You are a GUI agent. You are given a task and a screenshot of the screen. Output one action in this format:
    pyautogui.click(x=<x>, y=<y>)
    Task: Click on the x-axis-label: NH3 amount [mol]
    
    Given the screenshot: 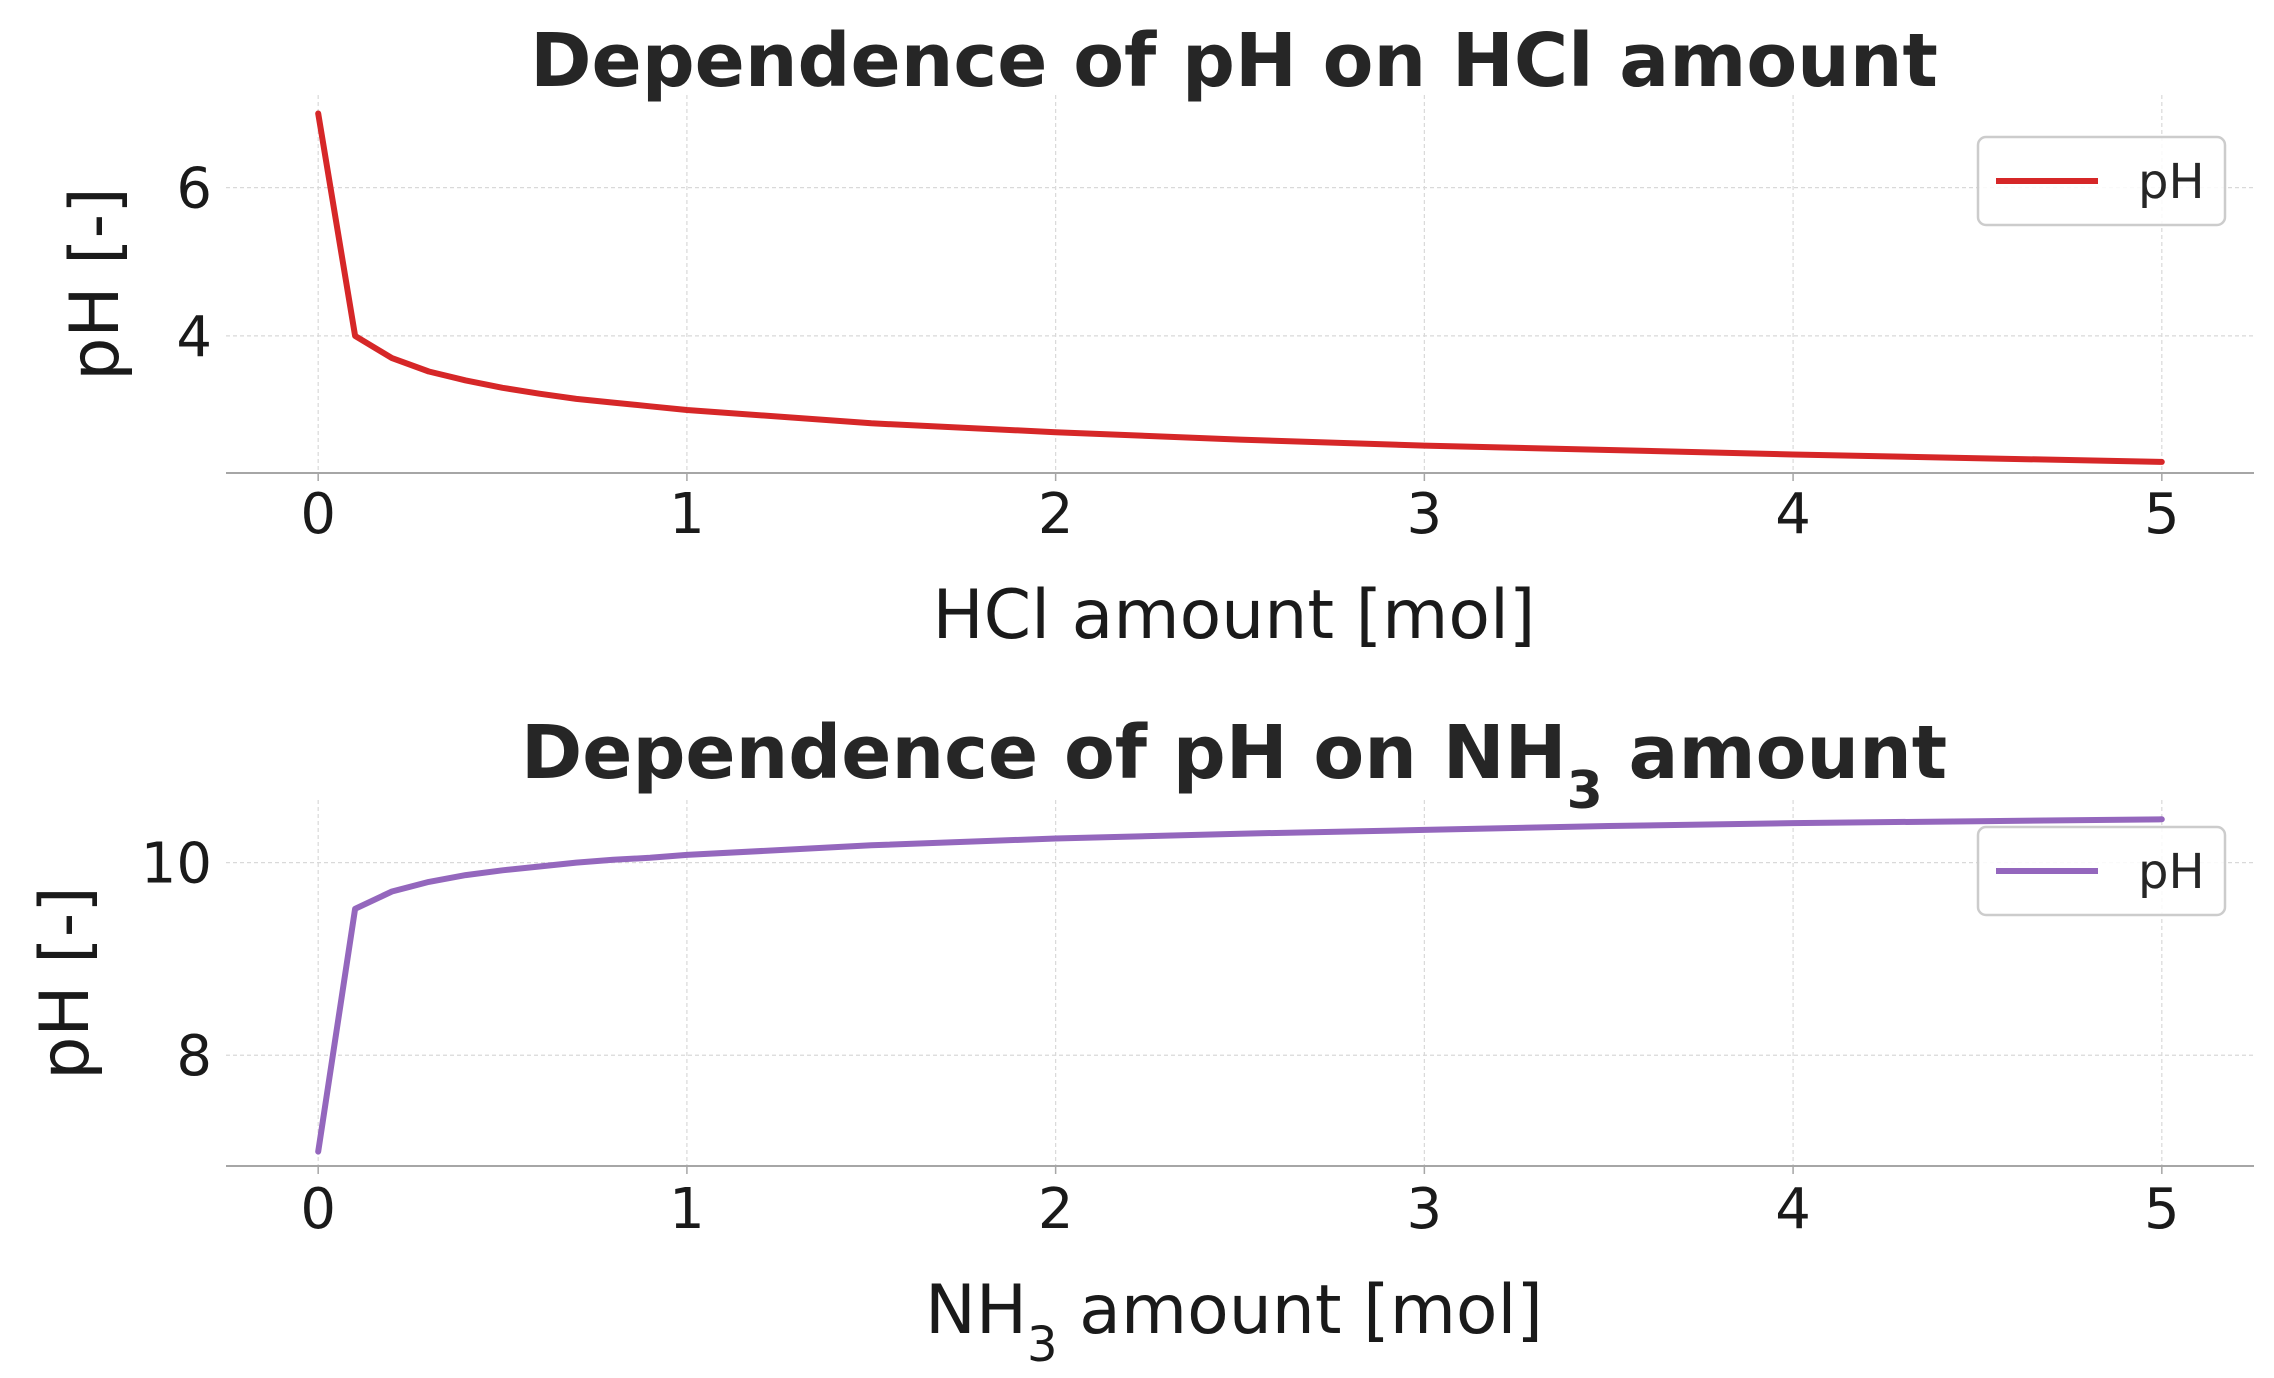 What is the action you would take?
    pyautogui.click(x=1234, y=1322)
    